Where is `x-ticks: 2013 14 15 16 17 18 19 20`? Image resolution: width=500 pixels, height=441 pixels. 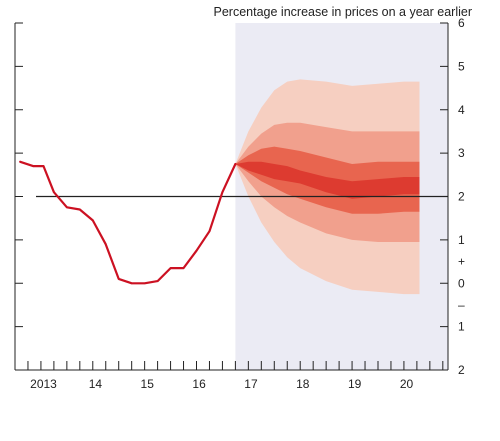 x-ticks: 2013 14 15 16 17 18 19 20 is located at coordinates (235, 376).